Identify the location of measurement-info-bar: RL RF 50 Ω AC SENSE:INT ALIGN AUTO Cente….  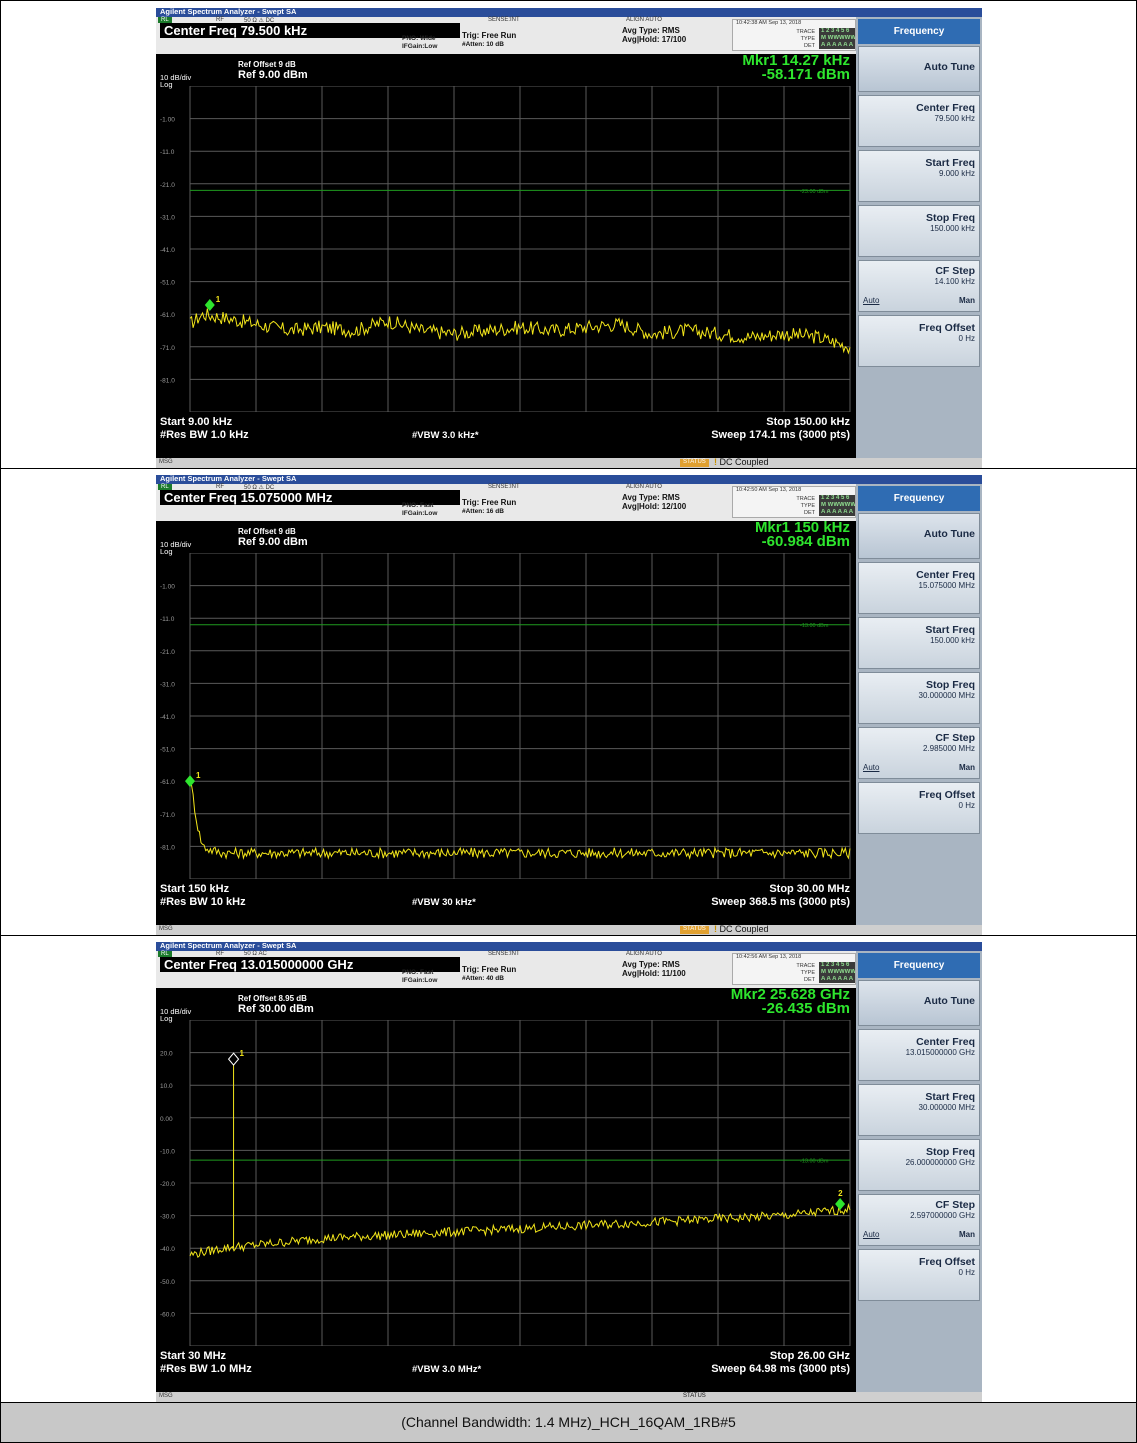
(506, 969).